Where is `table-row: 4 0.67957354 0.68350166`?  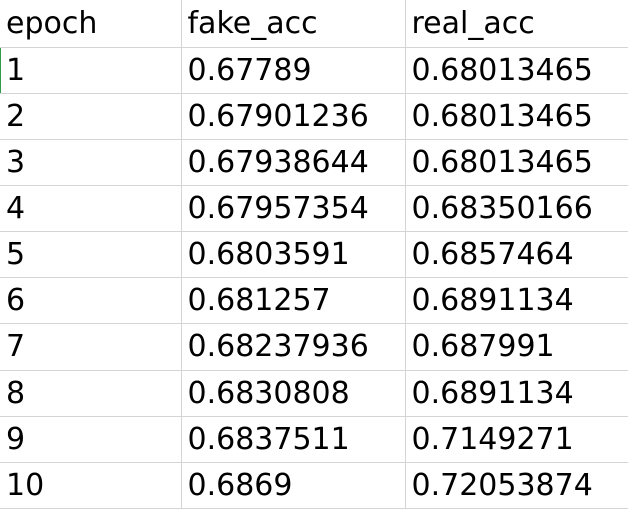
table-row: 4 0.67957354 0.68350166 is located at coordinates (314, 209).